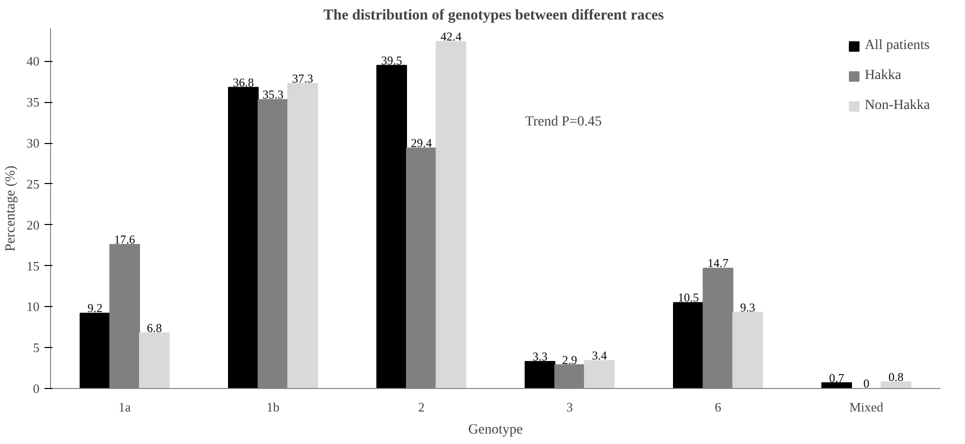 The height and width of the screenshot is (444, 965). I want to click on x-tick-label: 1b, so click(273, 407).